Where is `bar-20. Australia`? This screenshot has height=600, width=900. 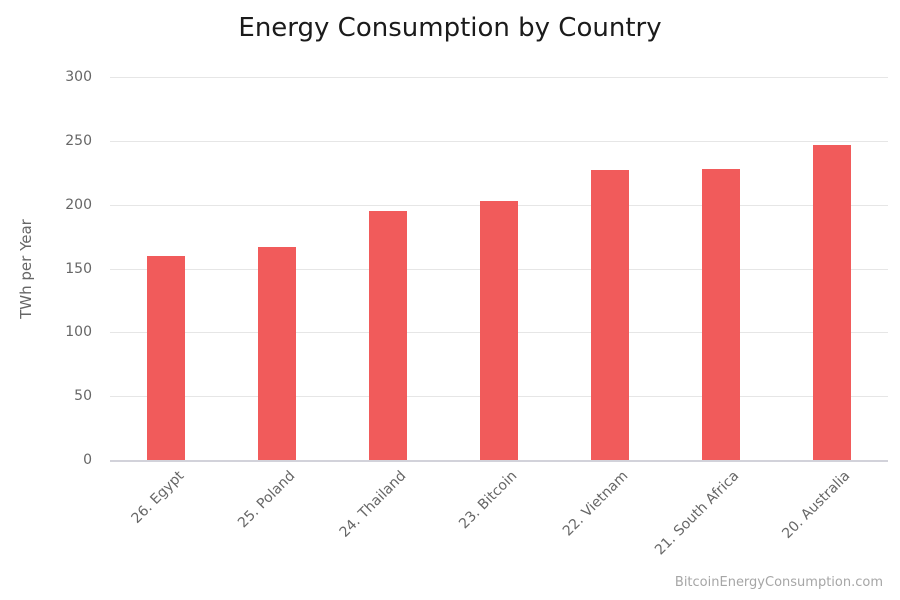
bar-20. Australia is located at coordinates (832, 302).